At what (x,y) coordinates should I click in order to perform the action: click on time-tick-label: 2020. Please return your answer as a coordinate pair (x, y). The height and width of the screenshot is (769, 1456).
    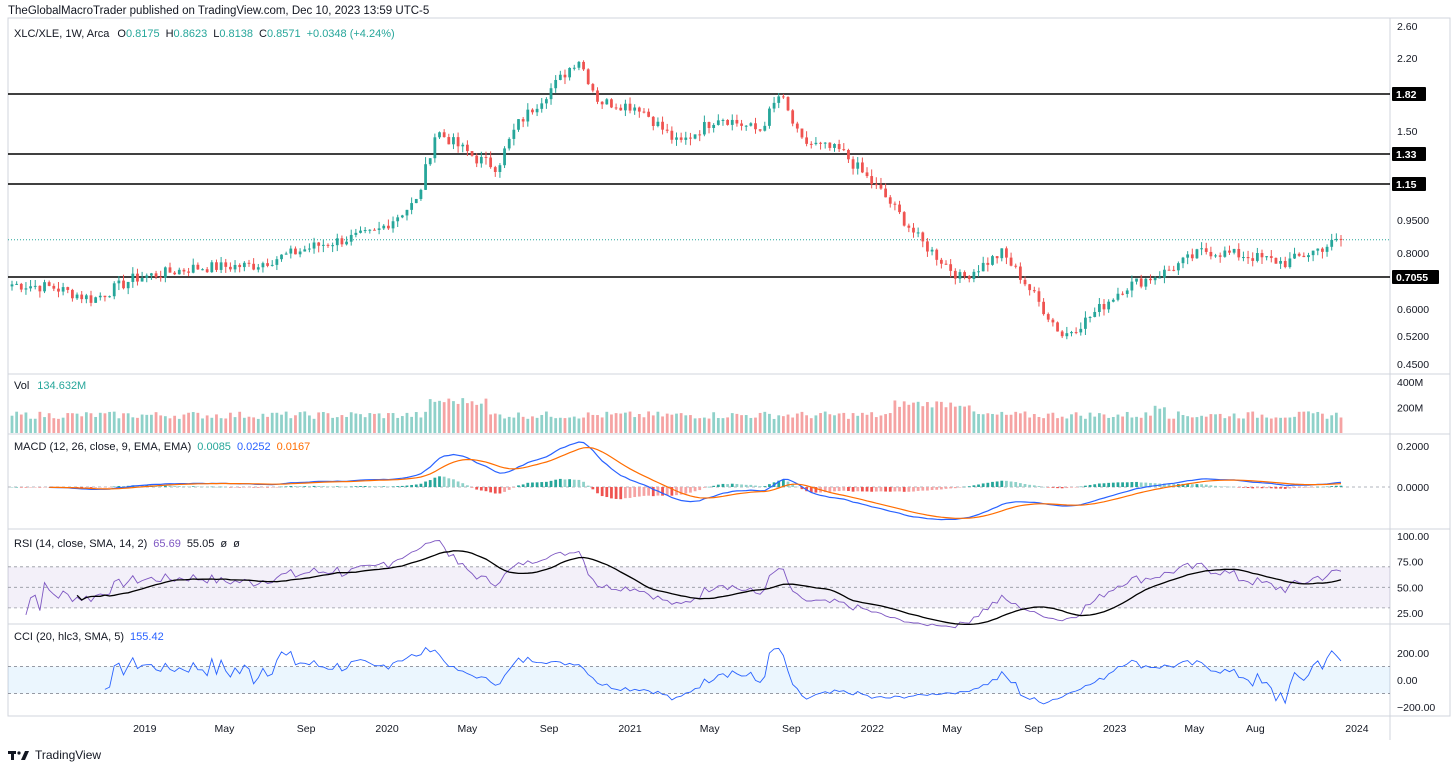
    Looking at the image, I should click on (387, 729).